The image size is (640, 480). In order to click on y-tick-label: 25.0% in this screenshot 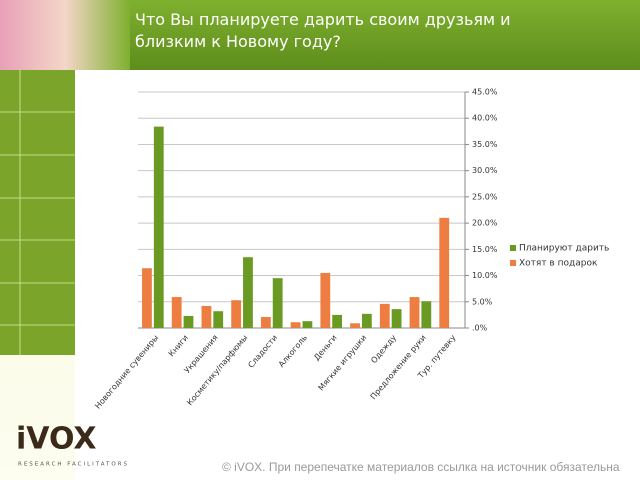, I will do `click(485, 196)`.